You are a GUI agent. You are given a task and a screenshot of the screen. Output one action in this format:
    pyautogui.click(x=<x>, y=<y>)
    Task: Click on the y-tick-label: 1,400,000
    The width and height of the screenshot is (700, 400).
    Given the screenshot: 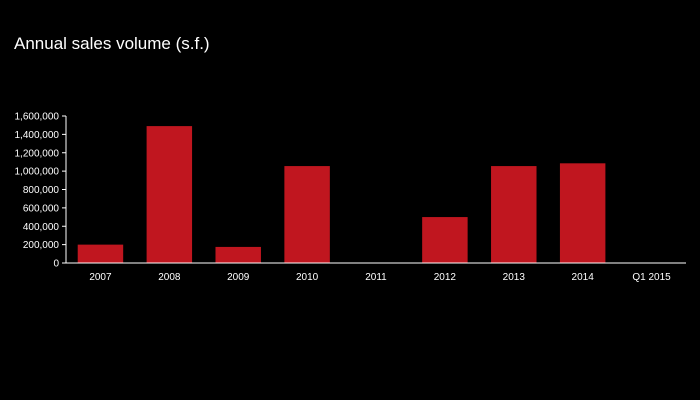 What is the action you would take?
    pyautogui.click(x=37, y=135)
    